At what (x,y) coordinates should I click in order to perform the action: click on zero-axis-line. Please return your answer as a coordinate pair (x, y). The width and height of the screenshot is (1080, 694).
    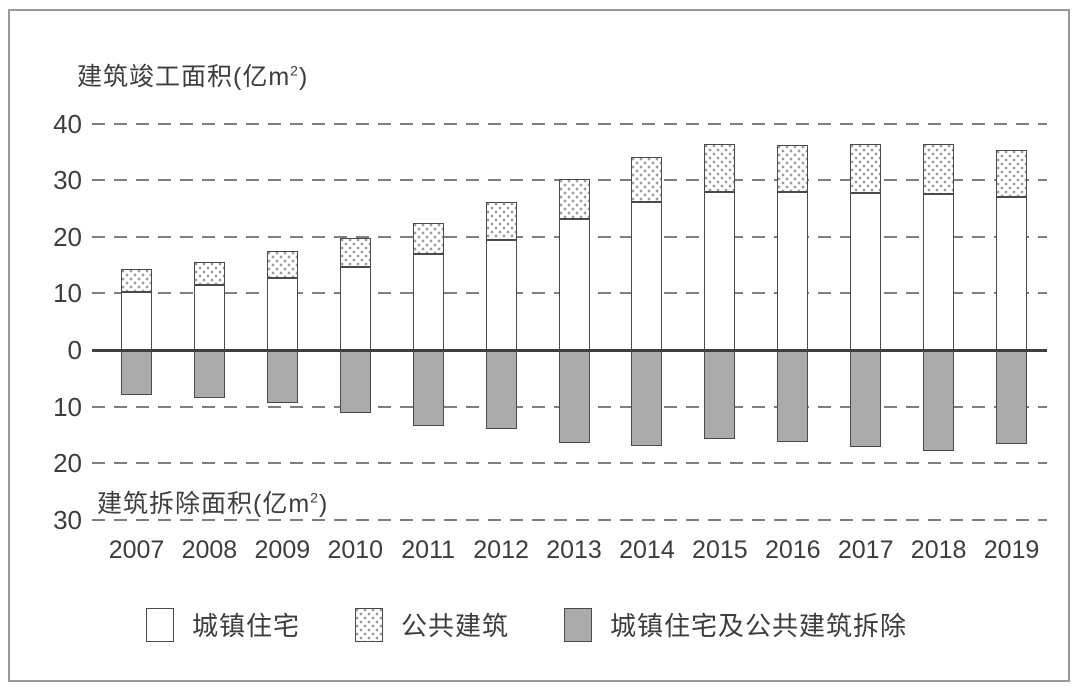
    Looking at the image, I should click on (569, 350).